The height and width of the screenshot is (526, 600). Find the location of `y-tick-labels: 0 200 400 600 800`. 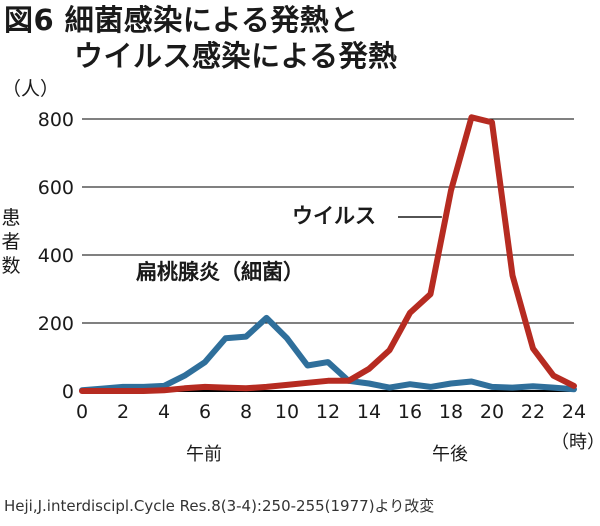

y-tick-labels: 0 200 400 600 800 is located at coordinates (56, 256).